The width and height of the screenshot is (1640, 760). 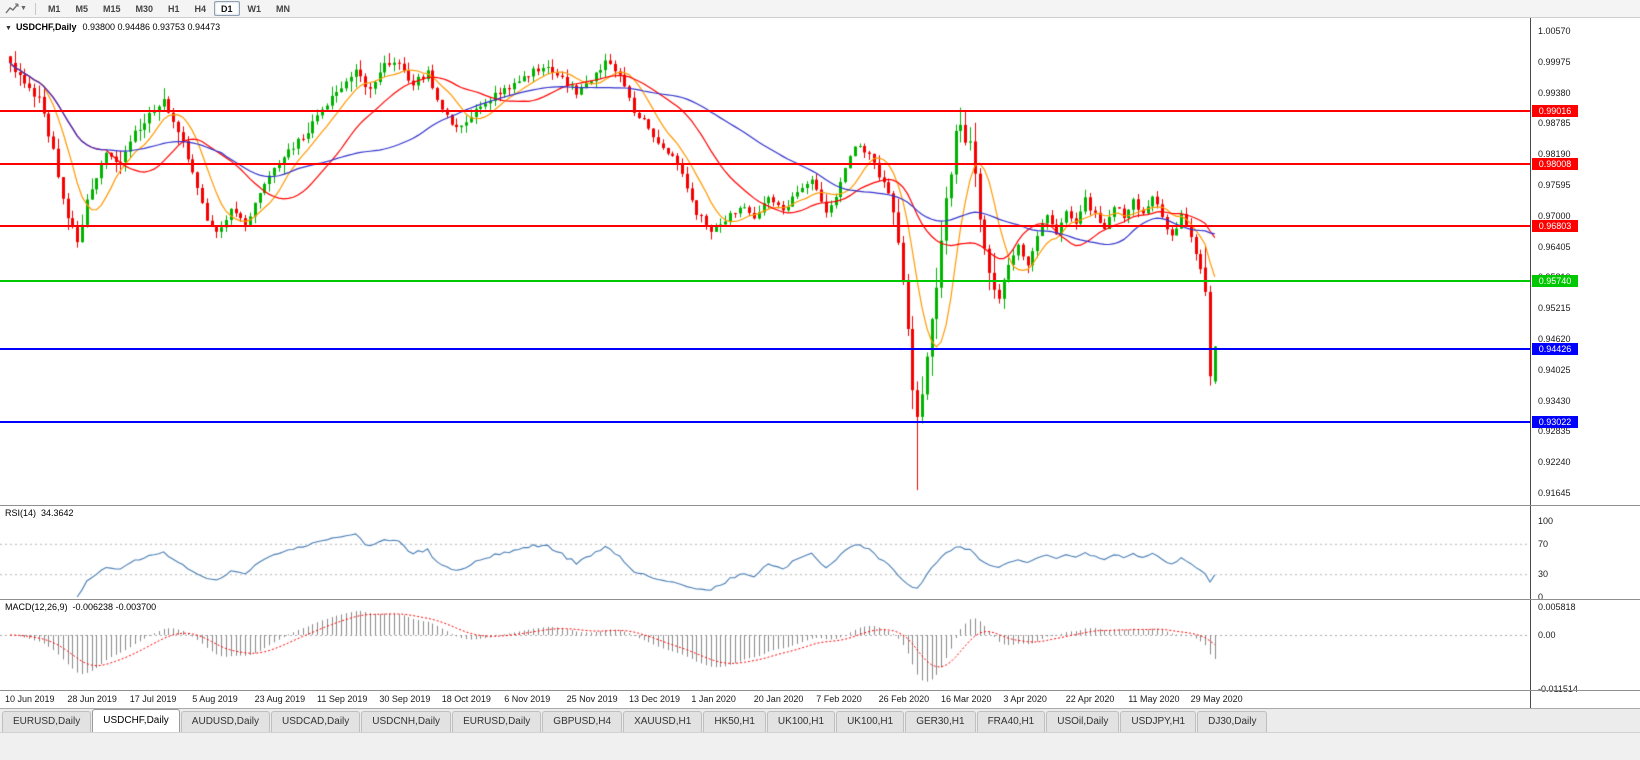 I want to click on symbol-name: USDCHF,Daily, so click(x=46, y=27).